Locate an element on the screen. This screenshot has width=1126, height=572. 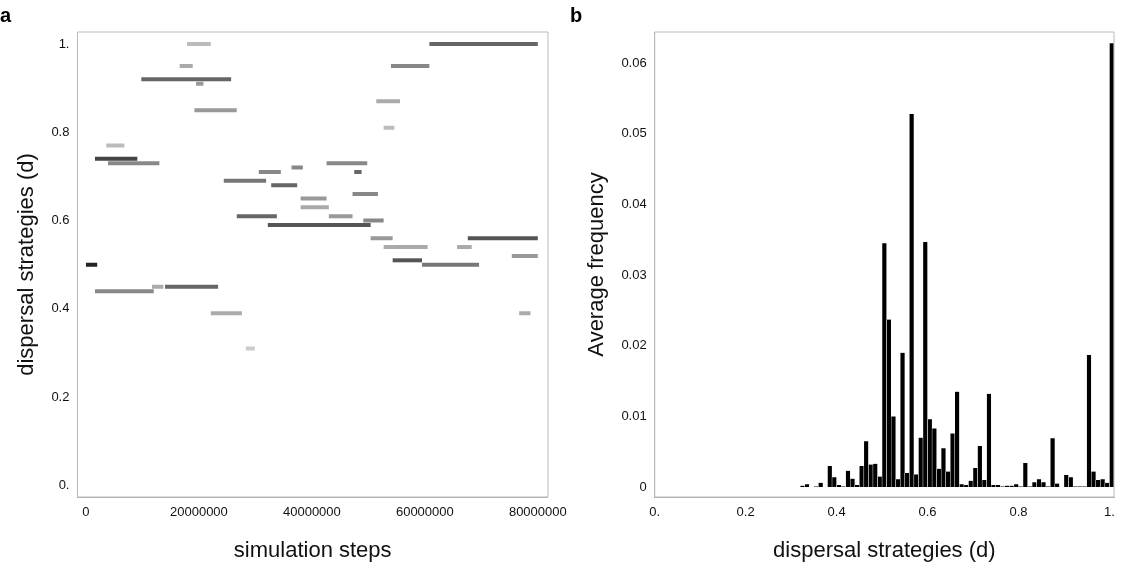
x-axis-title: simulation steps is located at coordinates (312, 549).